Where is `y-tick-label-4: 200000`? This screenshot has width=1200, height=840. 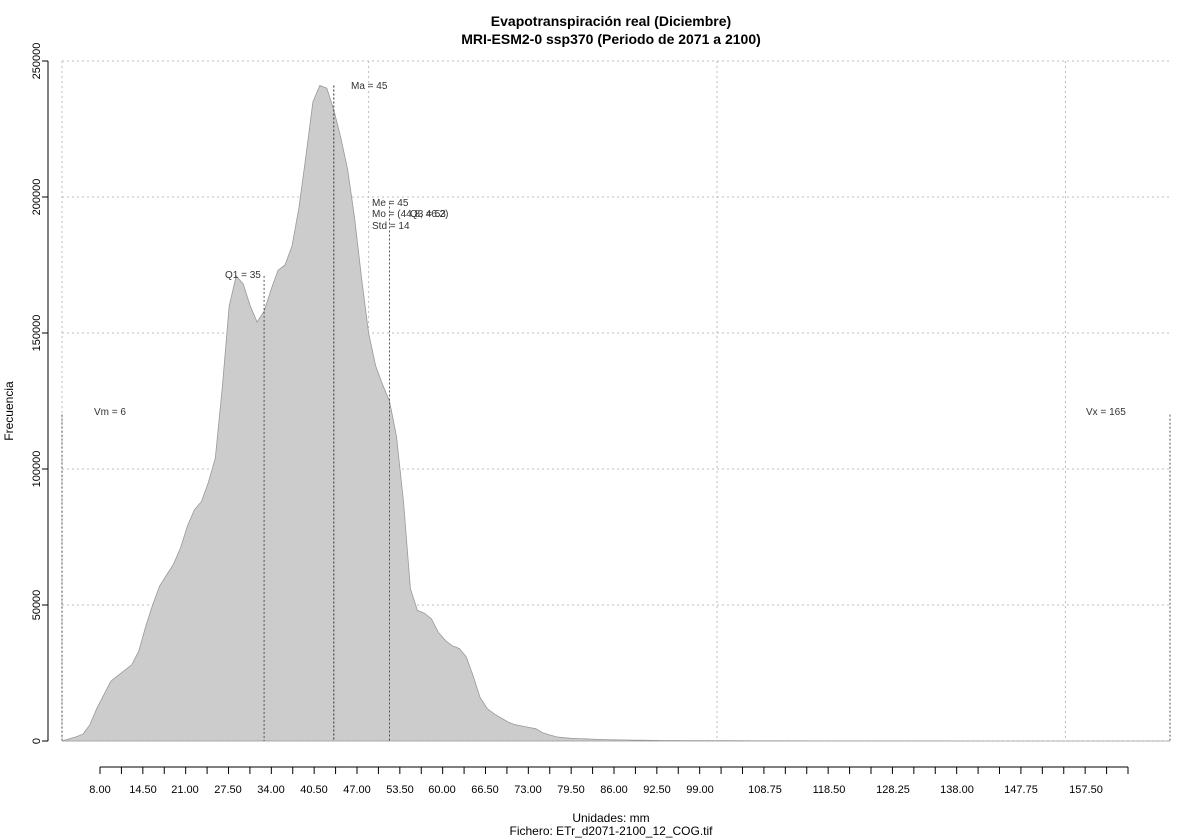
y-tick-label-4: 200000 is located at coordinates (37, 197).